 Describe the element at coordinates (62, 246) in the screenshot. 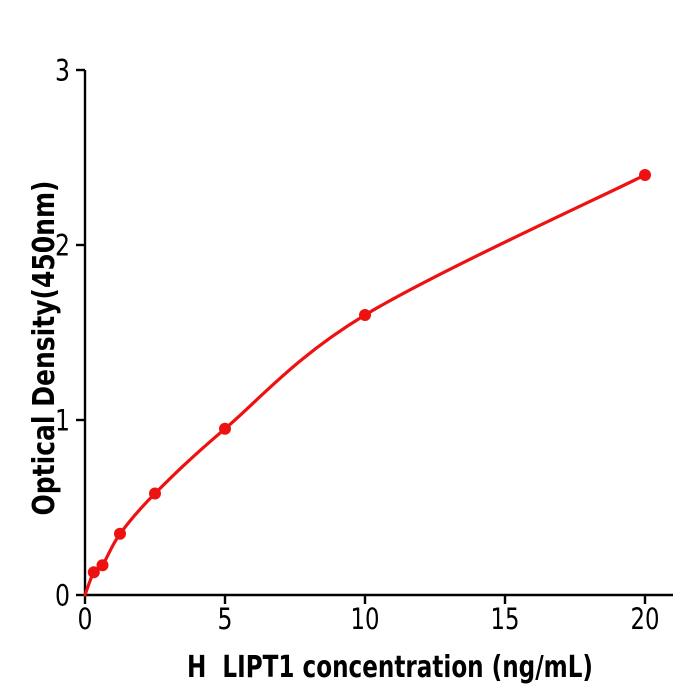

I see `y-tick-label: 2` at that location.